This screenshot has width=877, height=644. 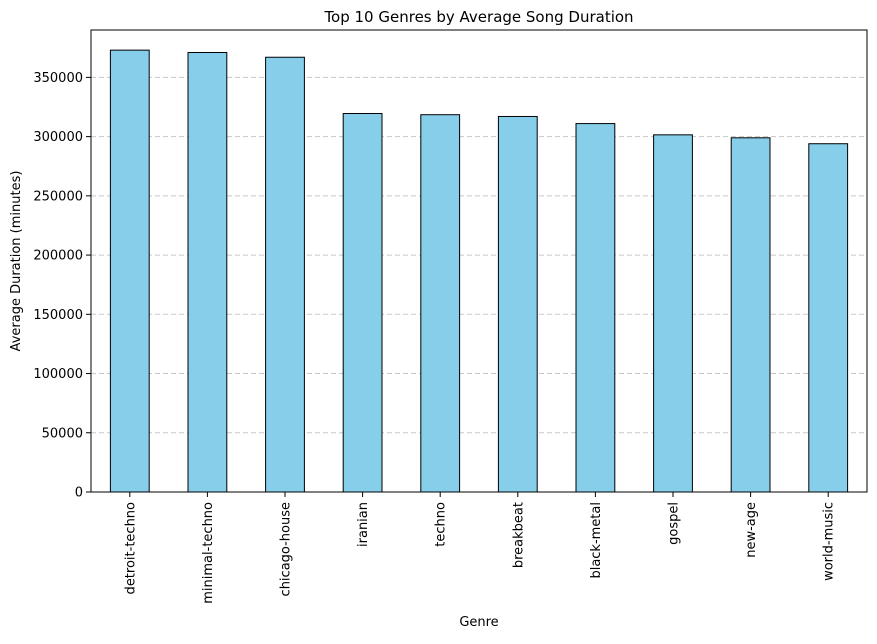 I want to click on bar-world-music, so click(x=828, y=318).